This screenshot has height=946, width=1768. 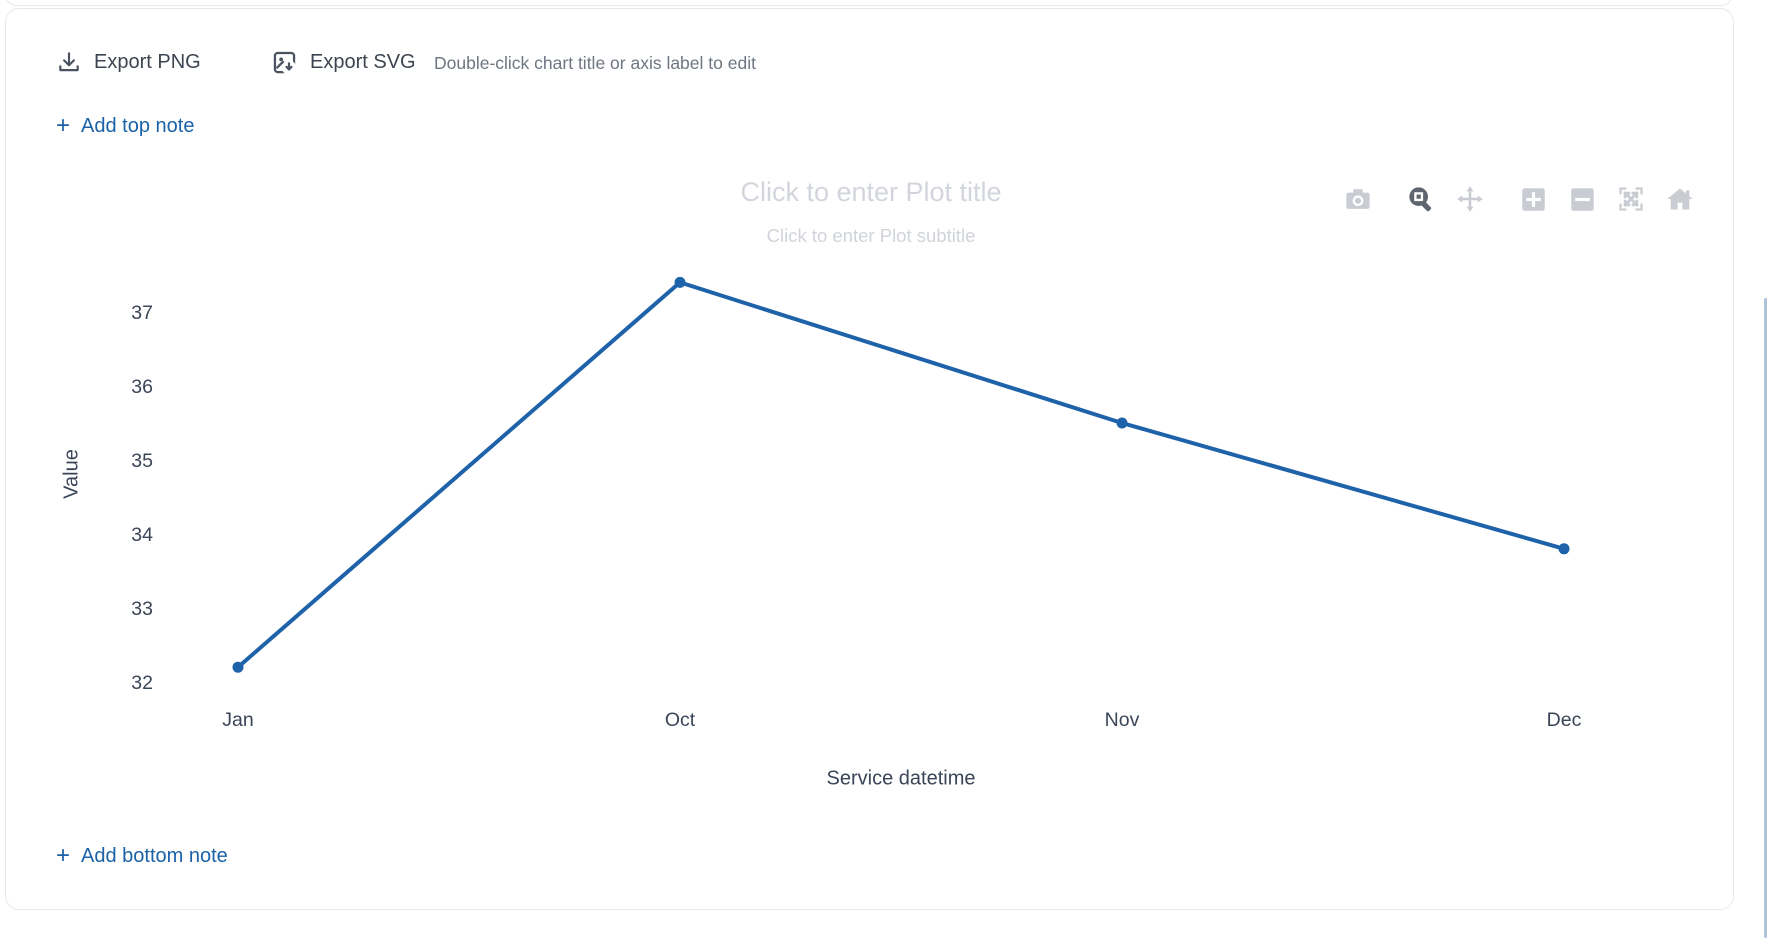 I want to click on y-tick-label: 33, so click(x=142, y=609).